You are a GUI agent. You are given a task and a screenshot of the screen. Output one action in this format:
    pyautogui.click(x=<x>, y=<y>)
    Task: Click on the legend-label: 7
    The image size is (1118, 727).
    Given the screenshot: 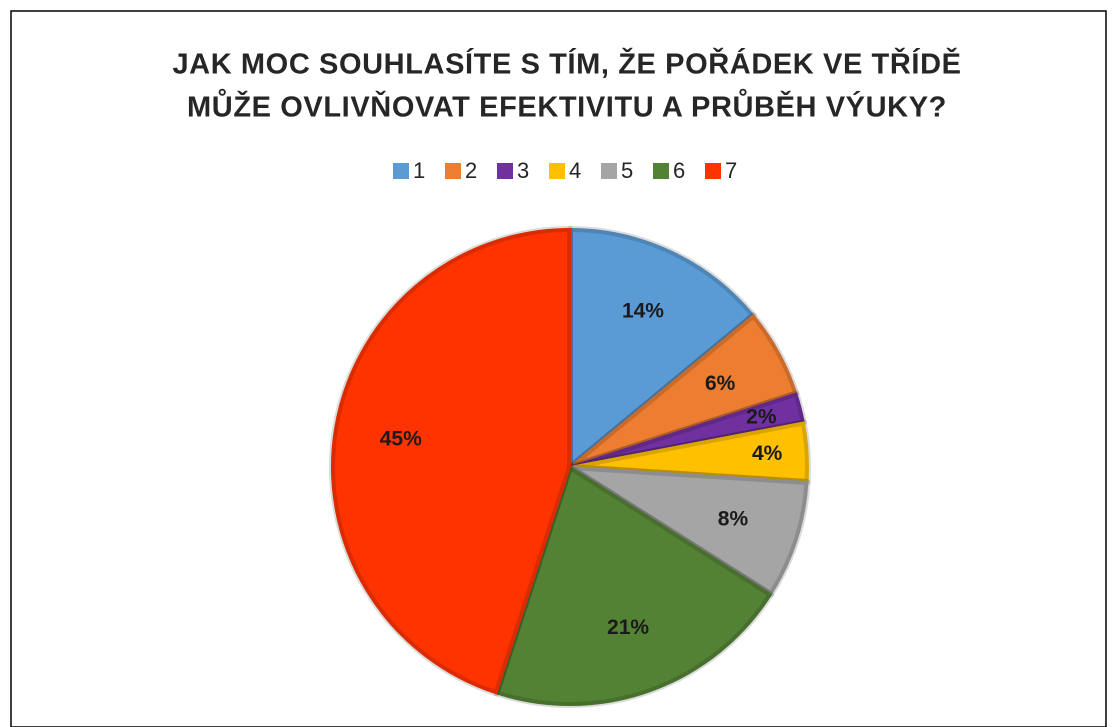 What is the action you would take?
    pyautogui.click(x=731, y=170)
    